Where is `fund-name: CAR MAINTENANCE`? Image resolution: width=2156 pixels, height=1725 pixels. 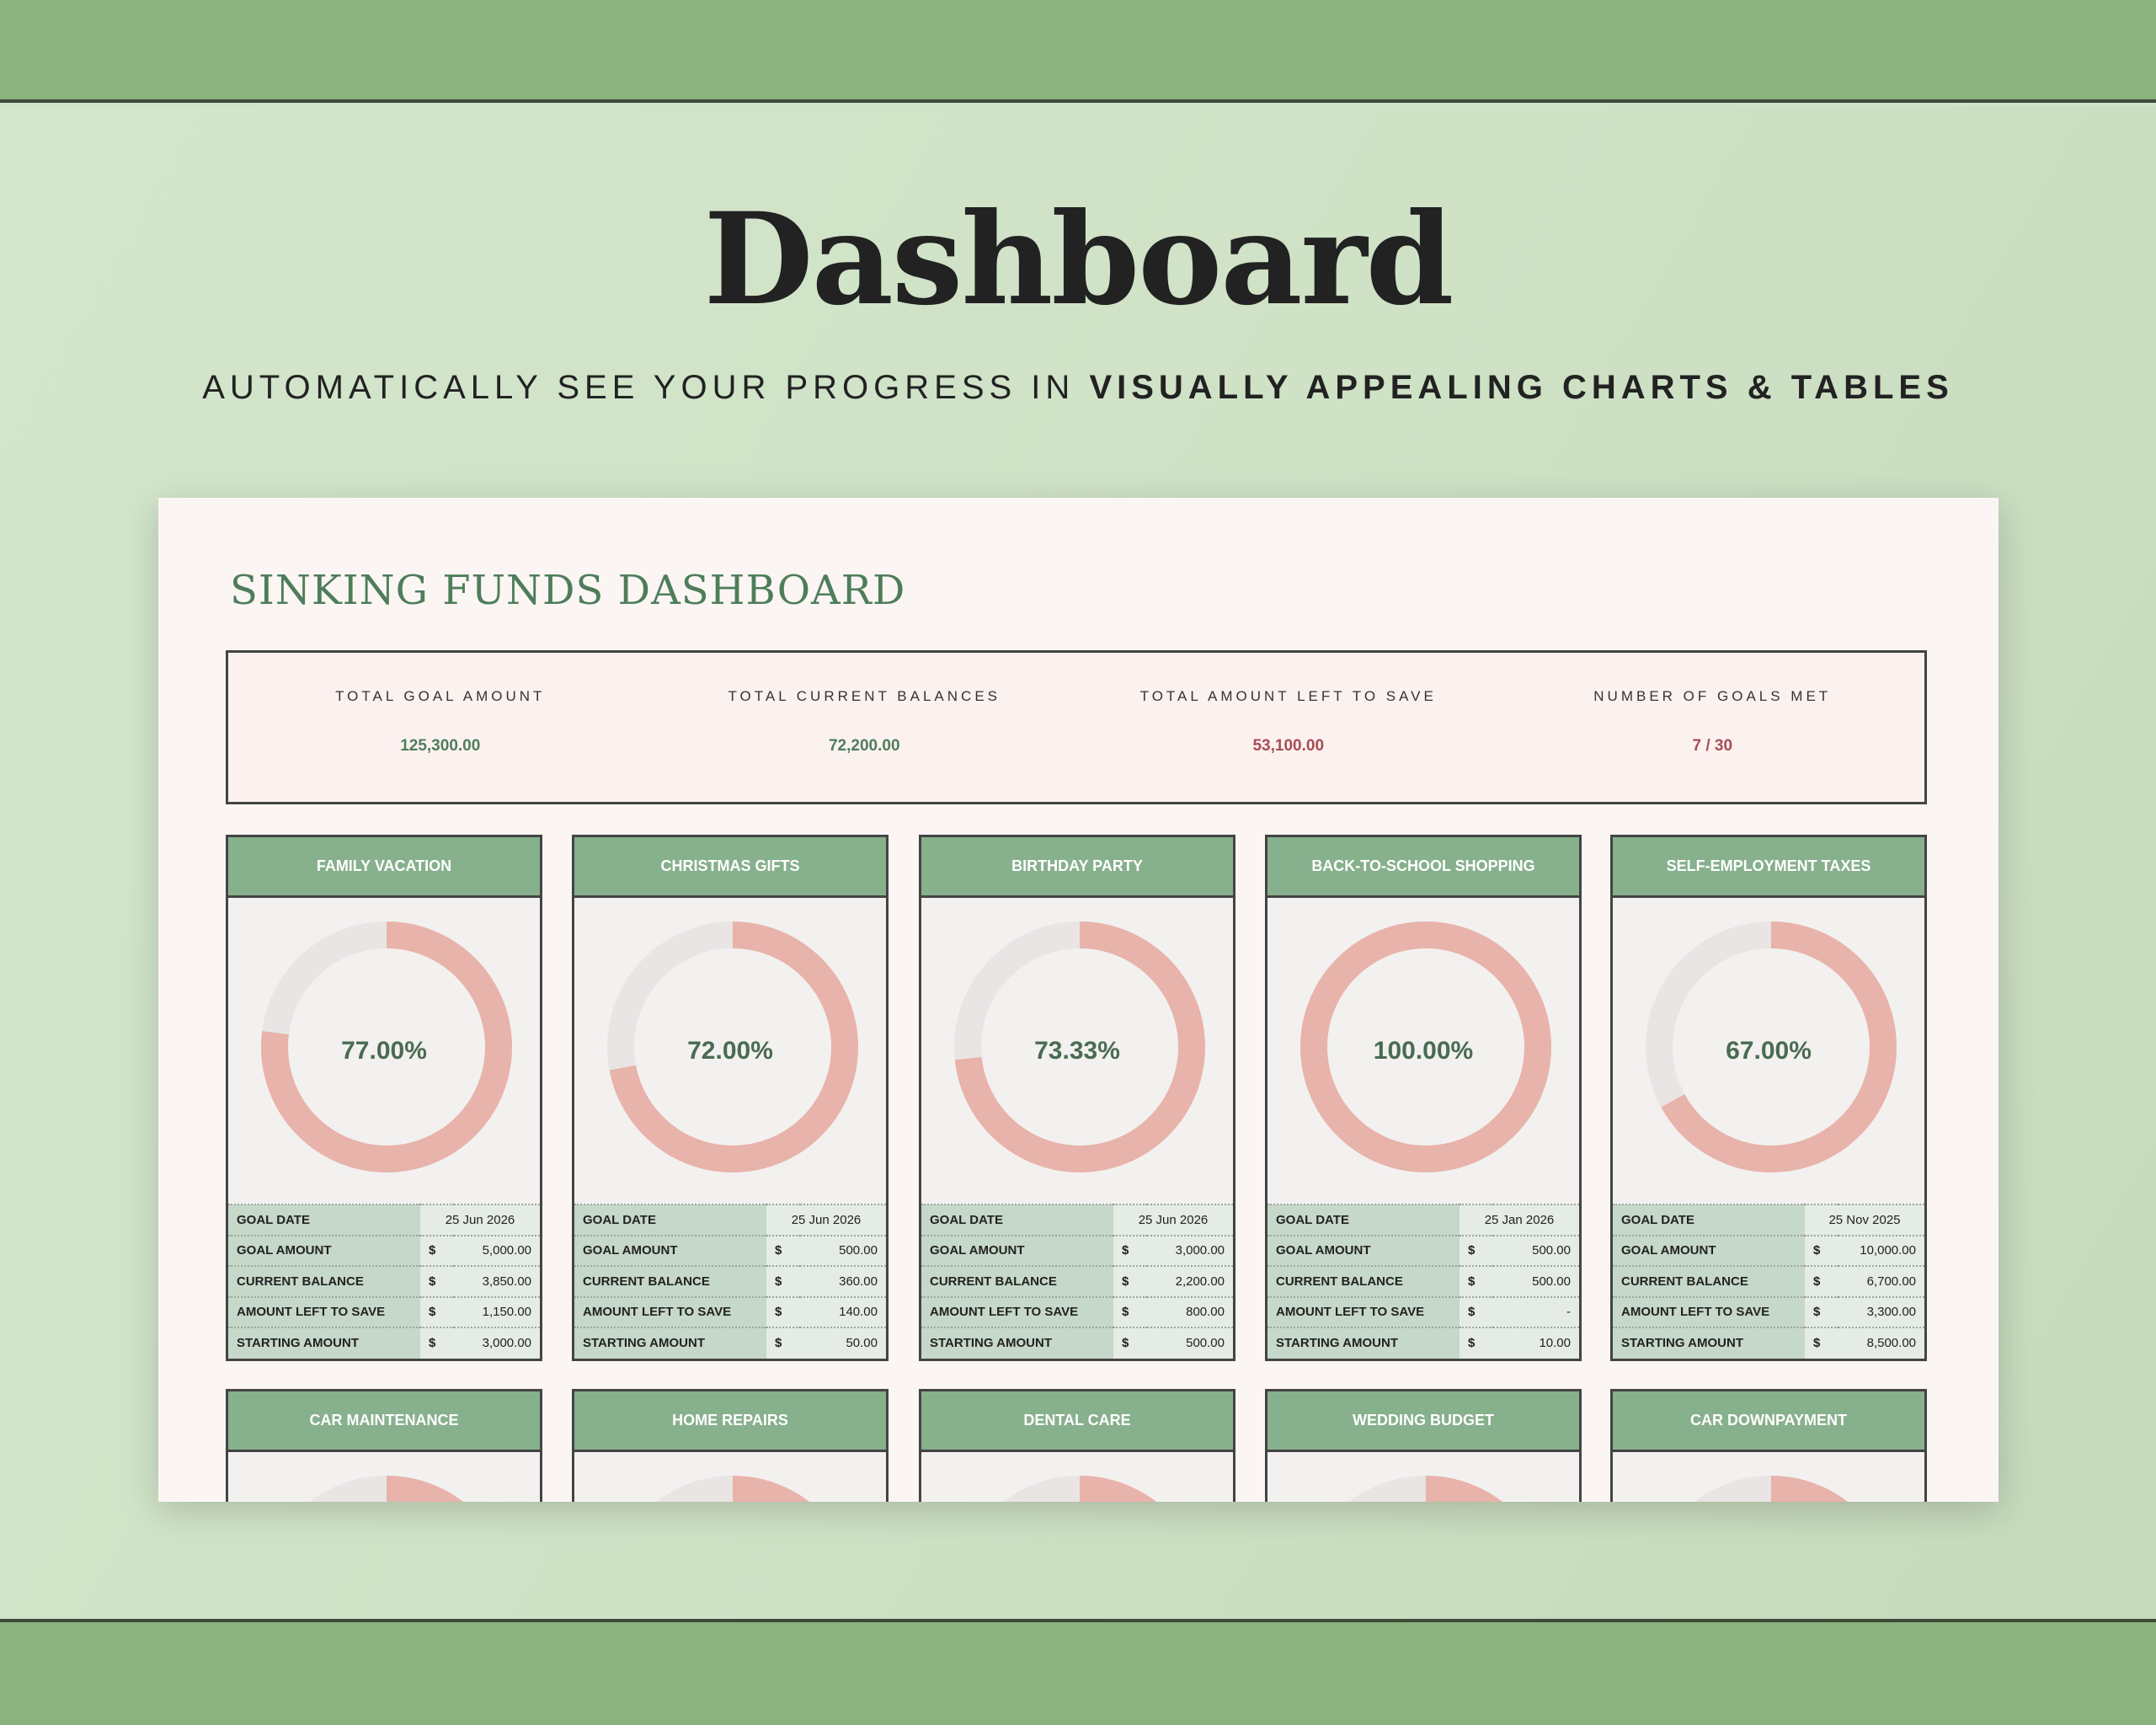
fund-name: CAR MAINTENANCE is located at coordinates (384, 1421).